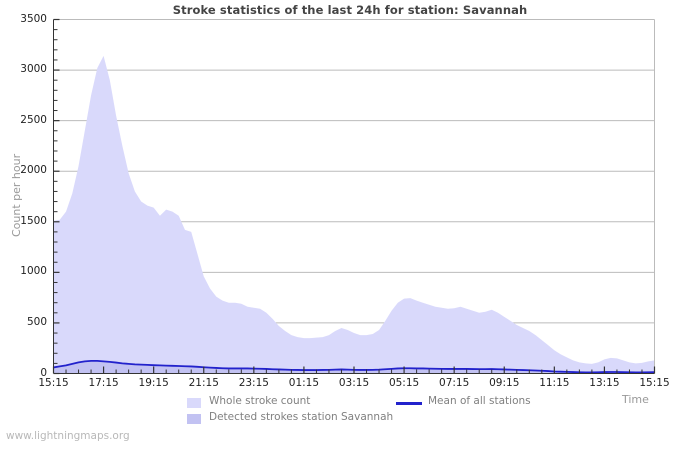 The height and width of the screenshot is (450, 700). I want to click on y-tick-label: 3000, so click(33, 69).